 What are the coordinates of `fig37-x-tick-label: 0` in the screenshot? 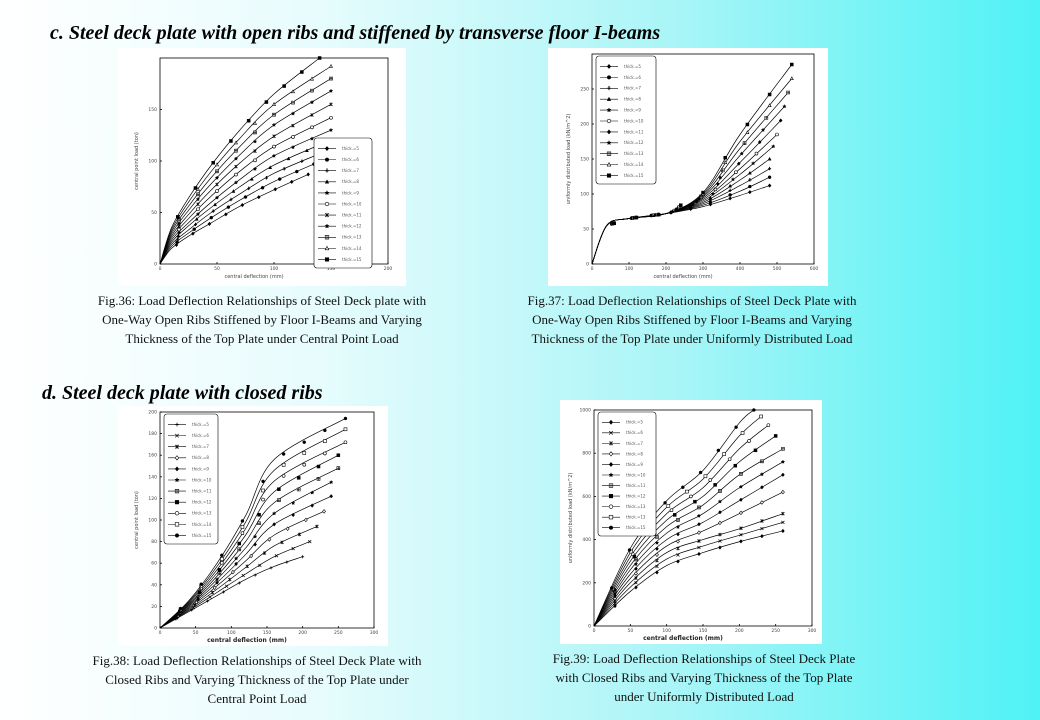 It's located at (592, 269).